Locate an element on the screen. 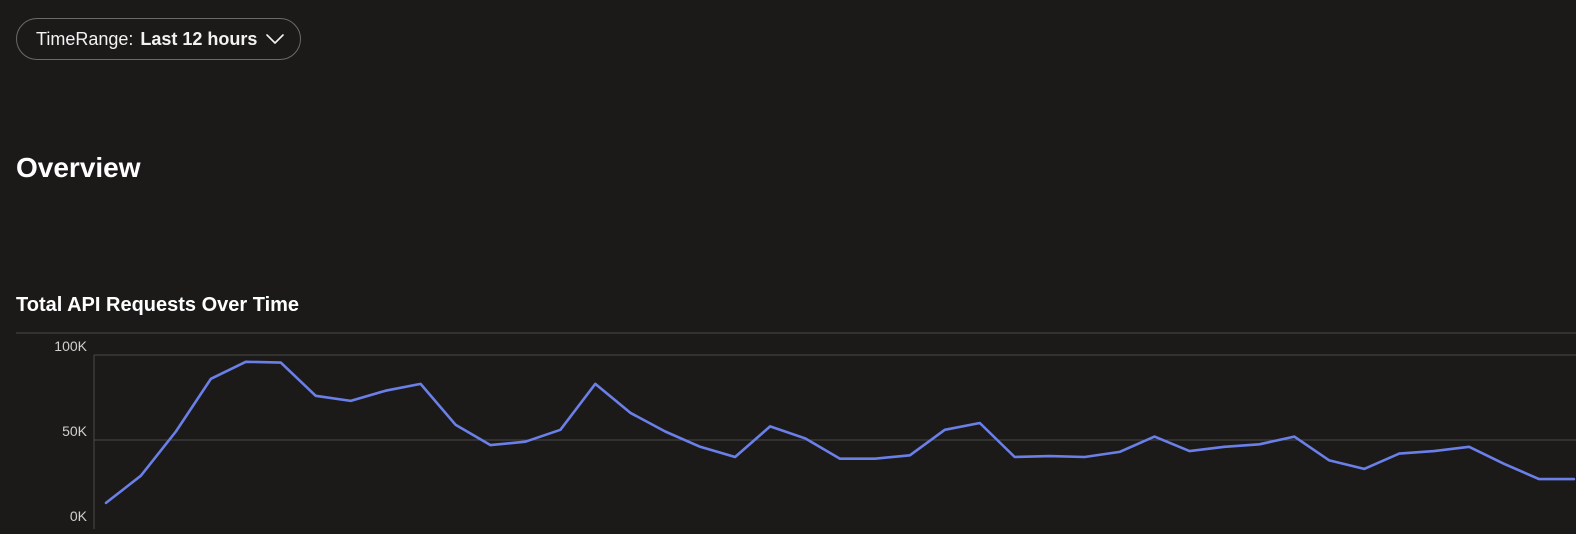 The height and width of the screenshot is (534, 1576). chevron-down-icon is located at coordinates (275, 39).